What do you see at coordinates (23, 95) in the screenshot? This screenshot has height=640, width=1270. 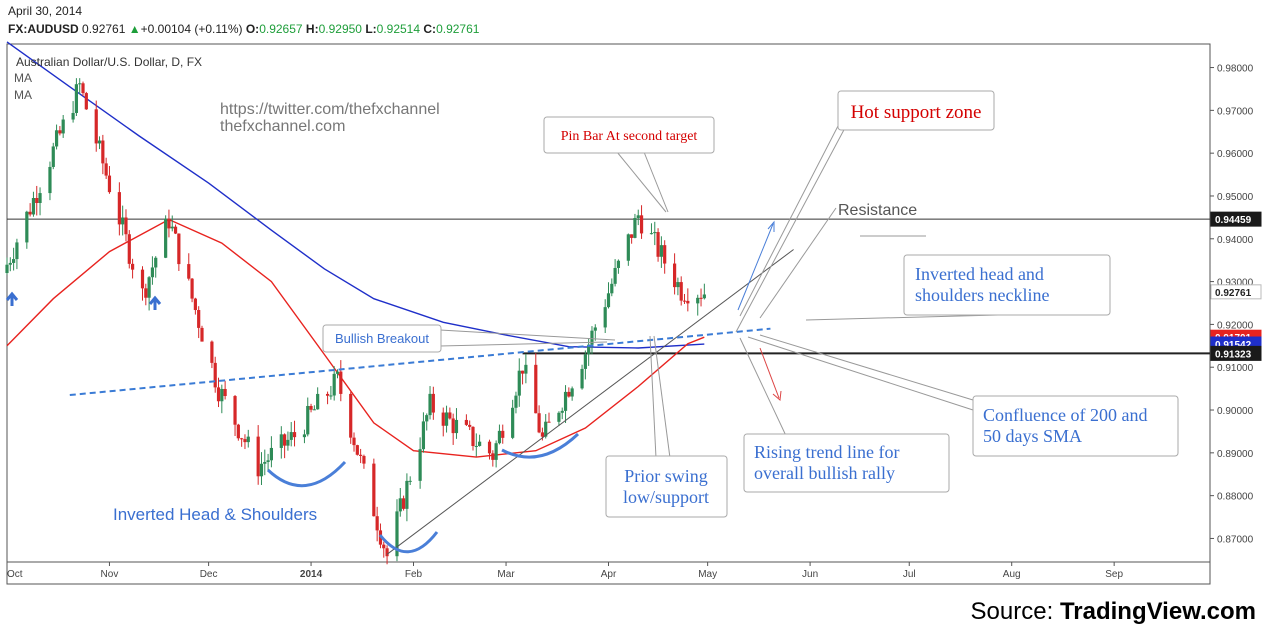 I see `ma-legend-2: MA` at bounding box center [23, 95].